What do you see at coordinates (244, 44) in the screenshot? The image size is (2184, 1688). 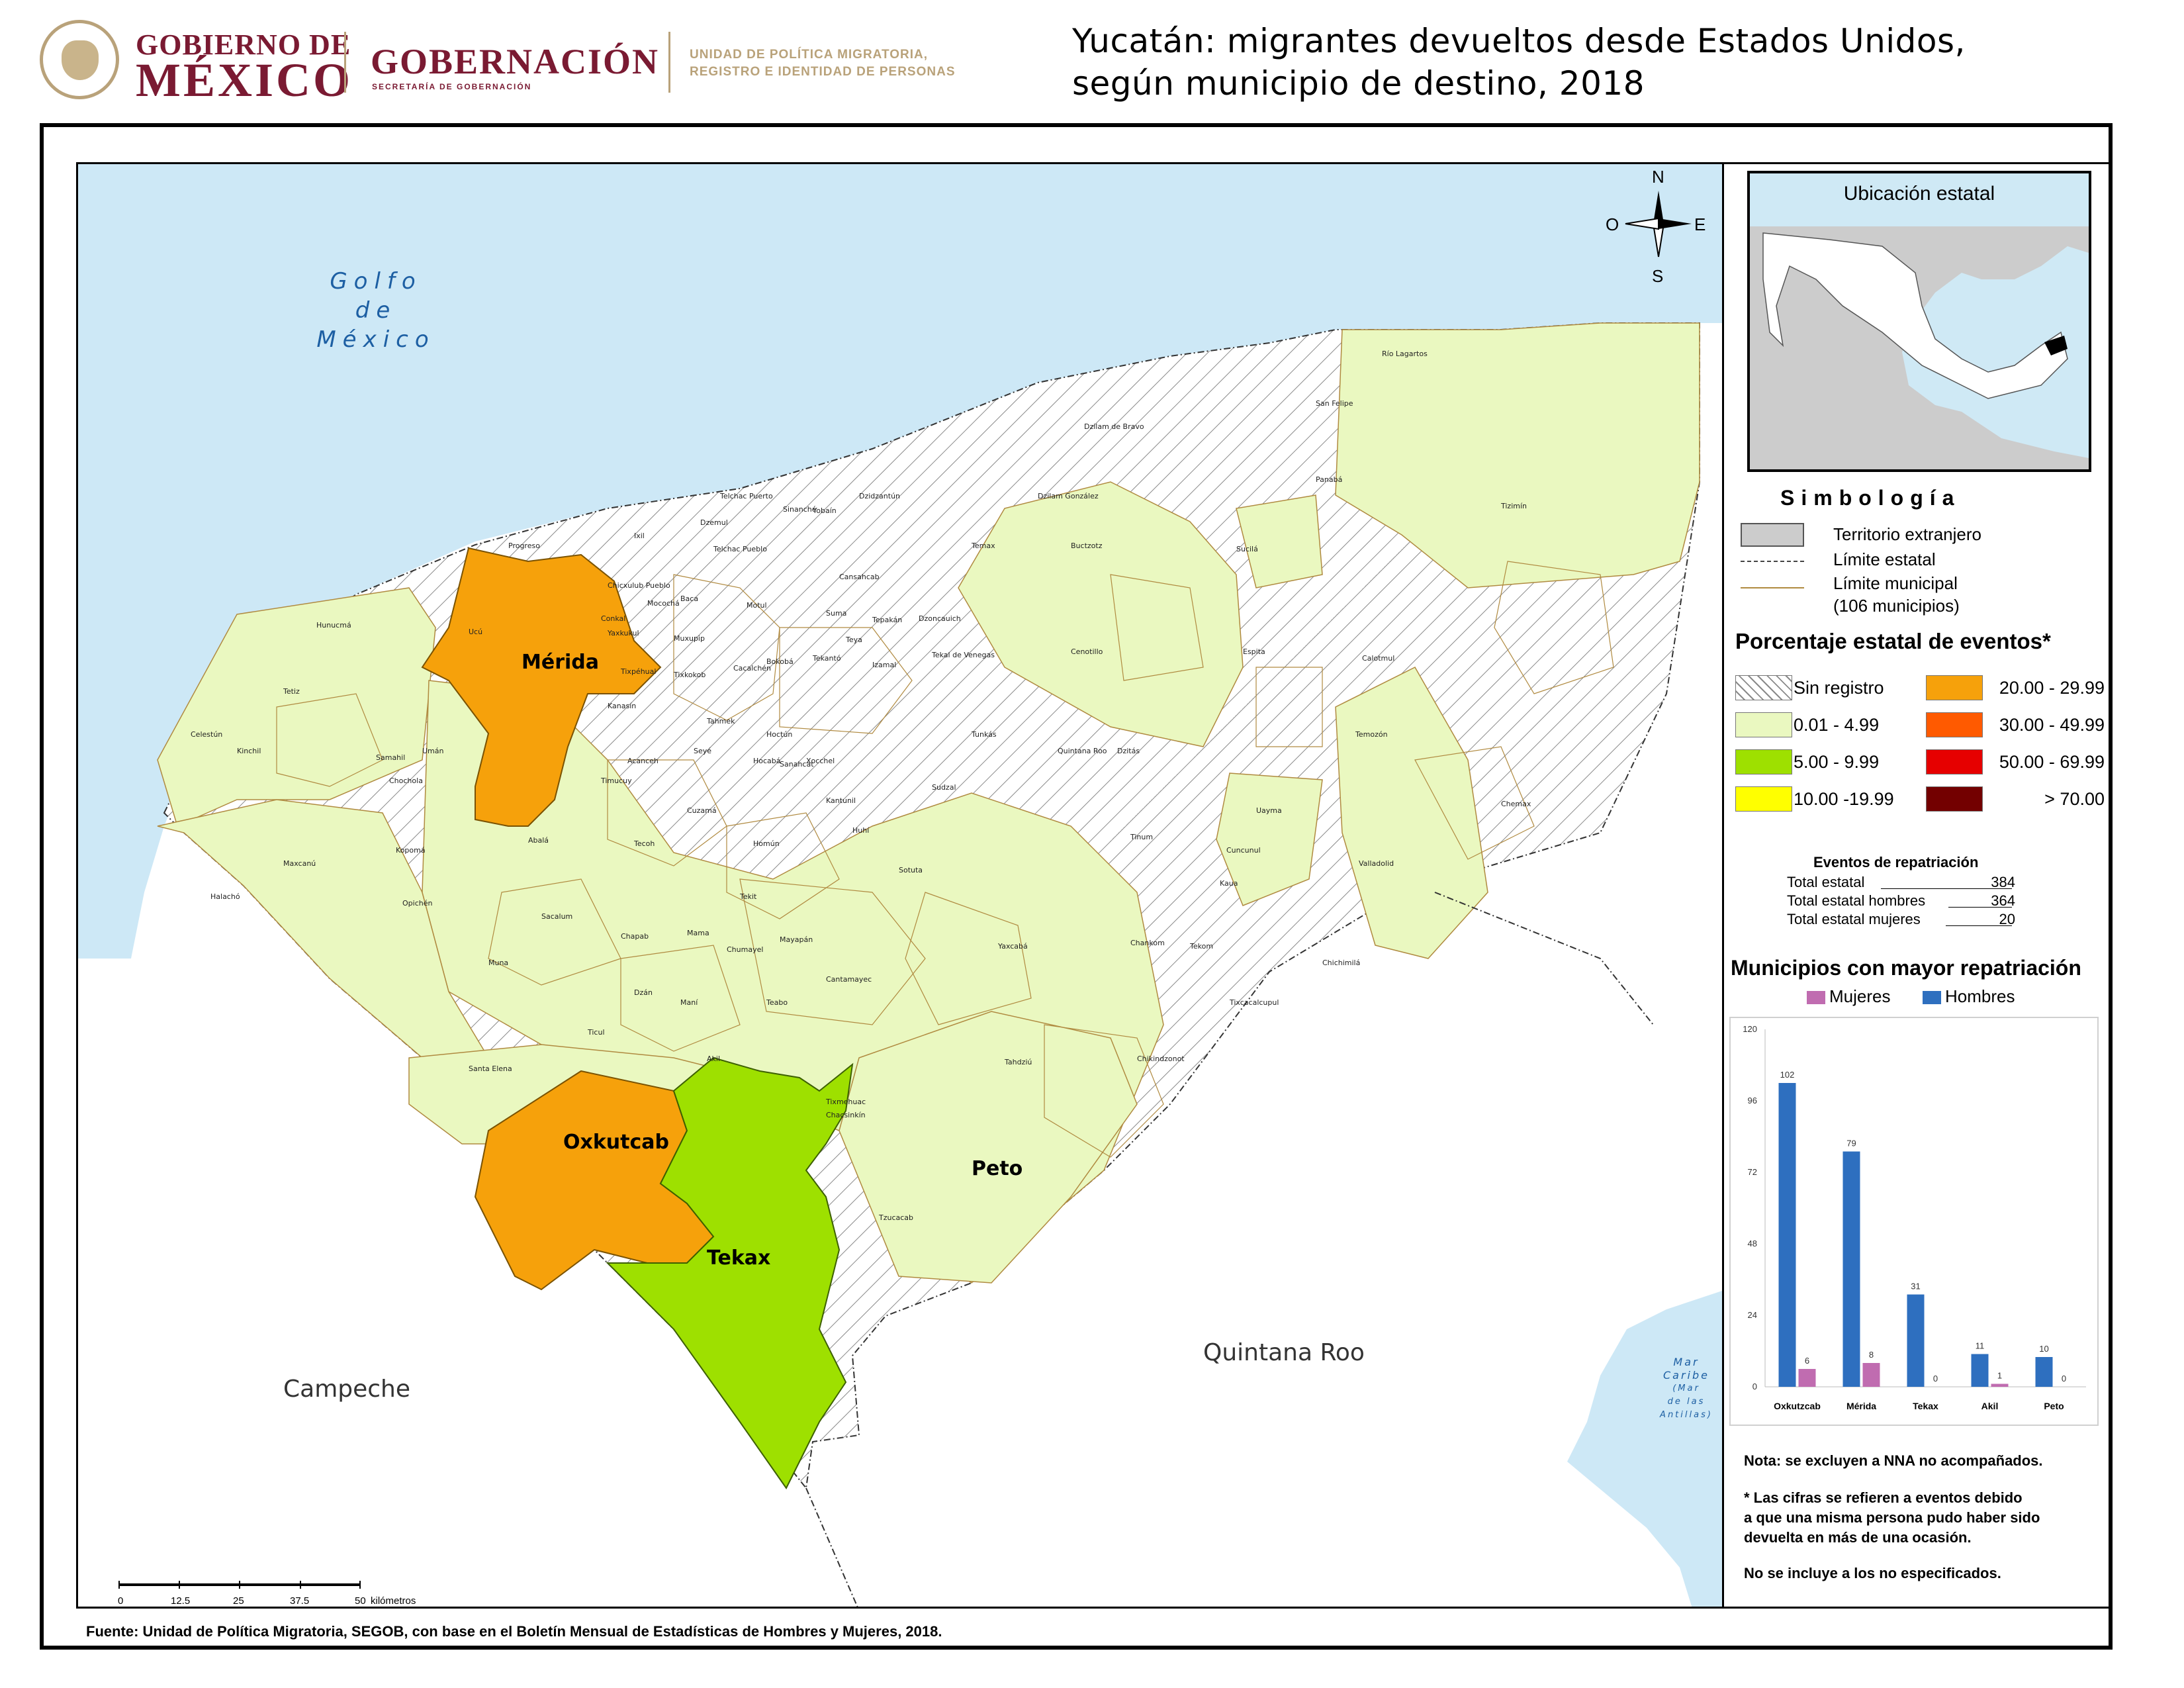 I see `gobierno-logo-line1: GOBIERNO DE` at bounding box center [244, 44].